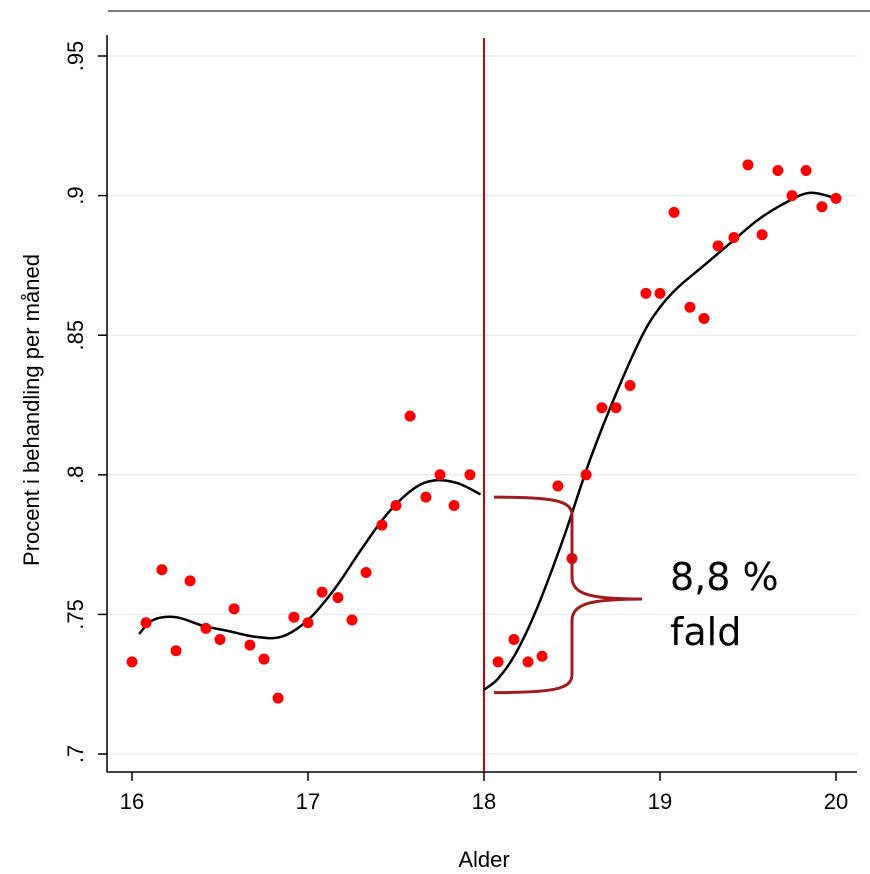 Image resolution: width=870 pixels, height=874 pixels. What do you see at coordinates (483, 859) in the screenshot?
I see `x-axis-title: Alder` at bounding box center [483, 859].